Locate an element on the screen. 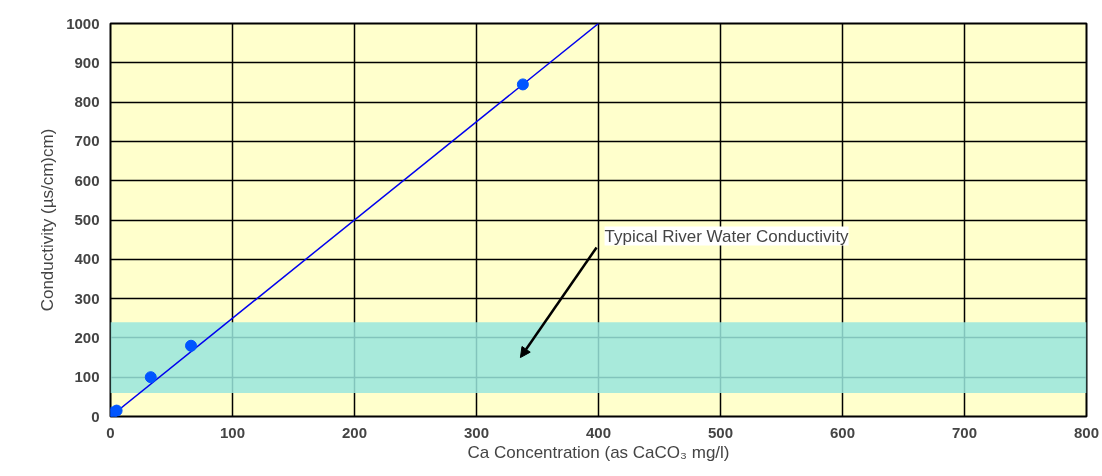 Image resolution: width=1102 pixels, height=476 pixels. x-axis-title: Ca Concentration (as CaCO₃ mg/l) is located at coordinates (598, 452).